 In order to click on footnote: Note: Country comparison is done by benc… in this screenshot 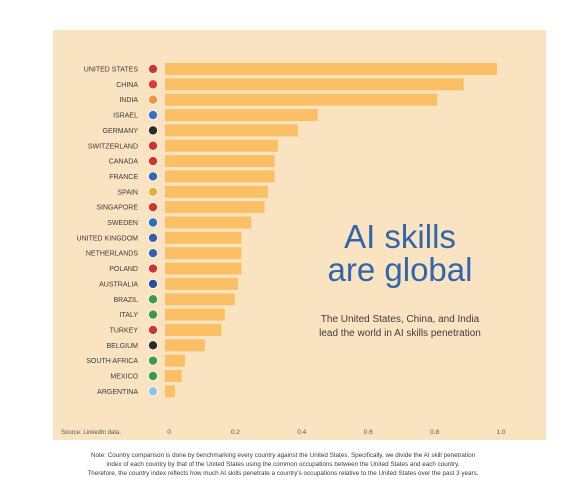, I will do `click(283, 464)`.